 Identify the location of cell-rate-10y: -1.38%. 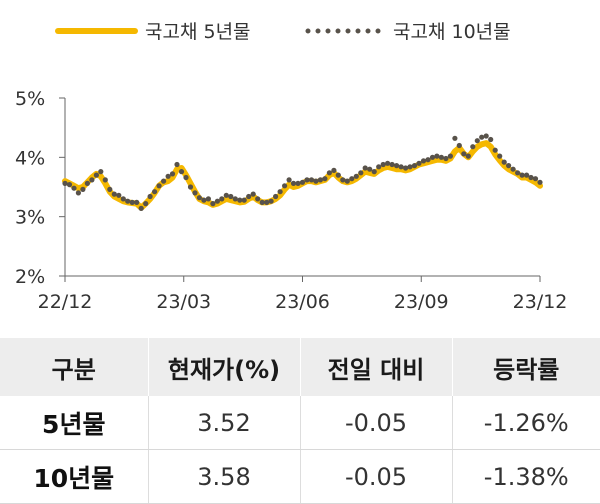
(525, 476).